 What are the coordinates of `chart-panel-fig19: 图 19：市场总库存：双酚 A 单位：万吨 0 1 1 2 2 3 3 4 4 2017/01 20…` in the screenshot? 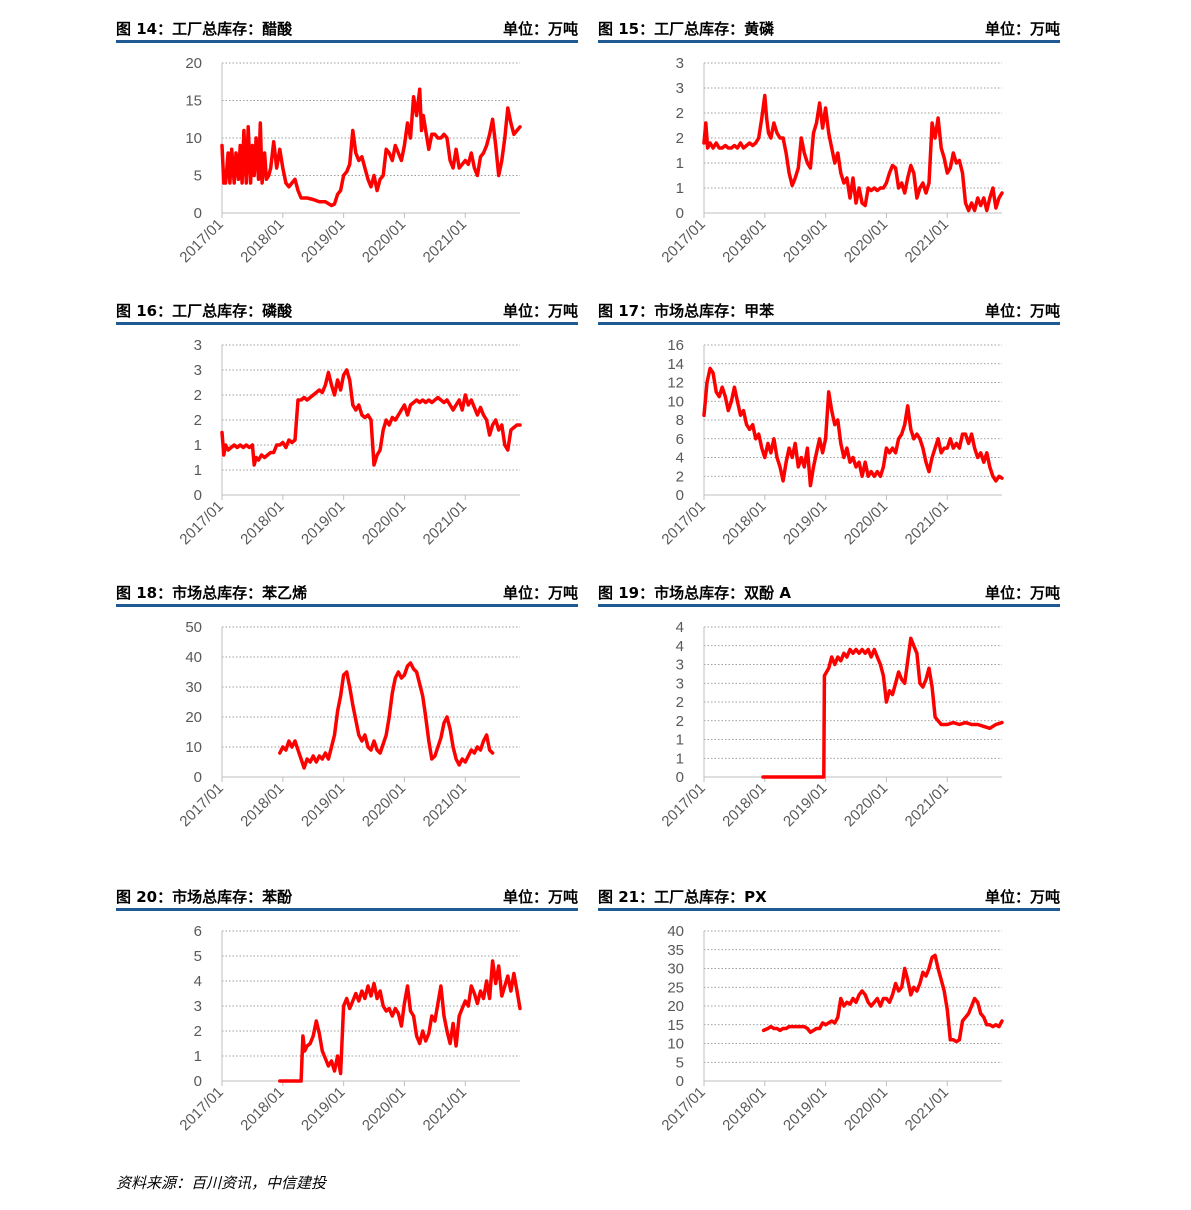 It's located at (829, 719).